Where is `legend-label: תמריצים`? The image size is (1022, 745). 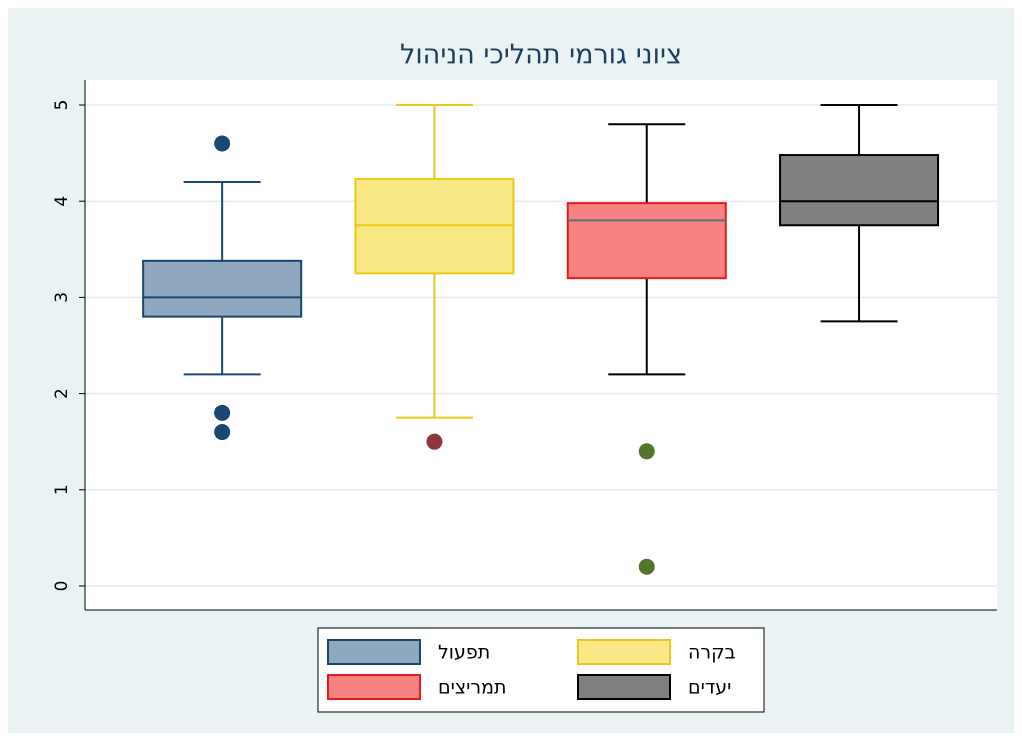
legend-label: תמריצים is located at coordinates (472, 688).